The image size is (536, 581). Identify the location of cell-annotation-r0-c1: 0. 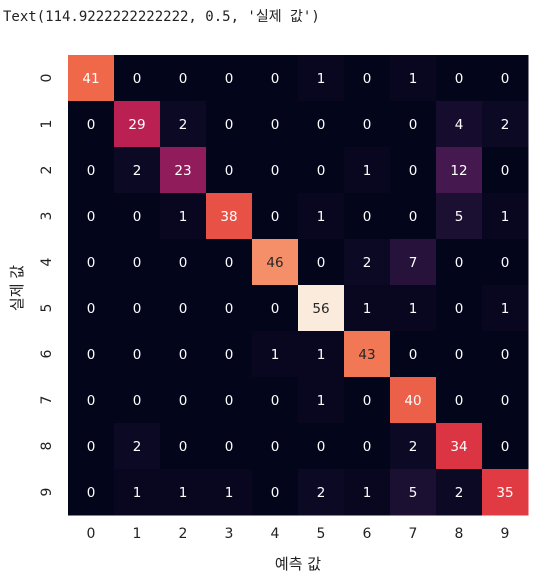
(137, 79).